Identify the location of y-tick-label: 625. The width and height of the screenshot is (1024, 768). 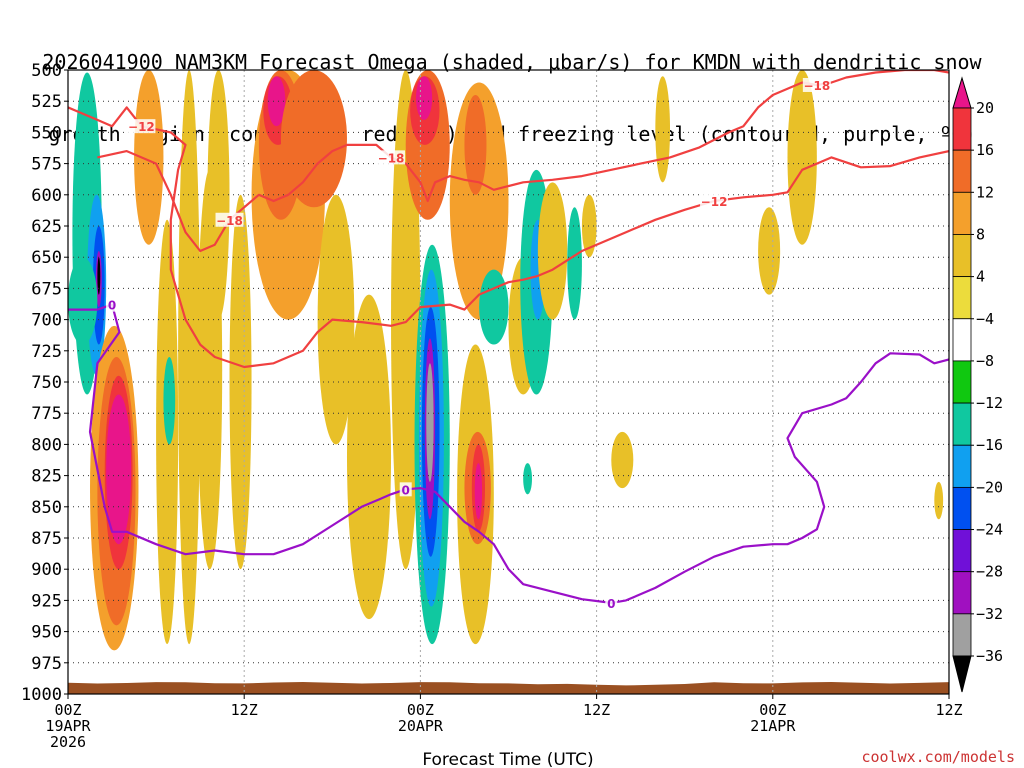
(46, 227).